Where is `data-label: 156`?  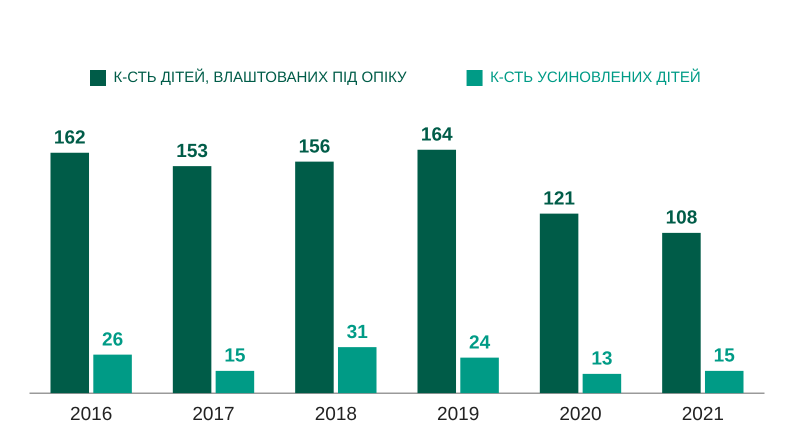
data-label: 156 is located at coordinates (314, 147).